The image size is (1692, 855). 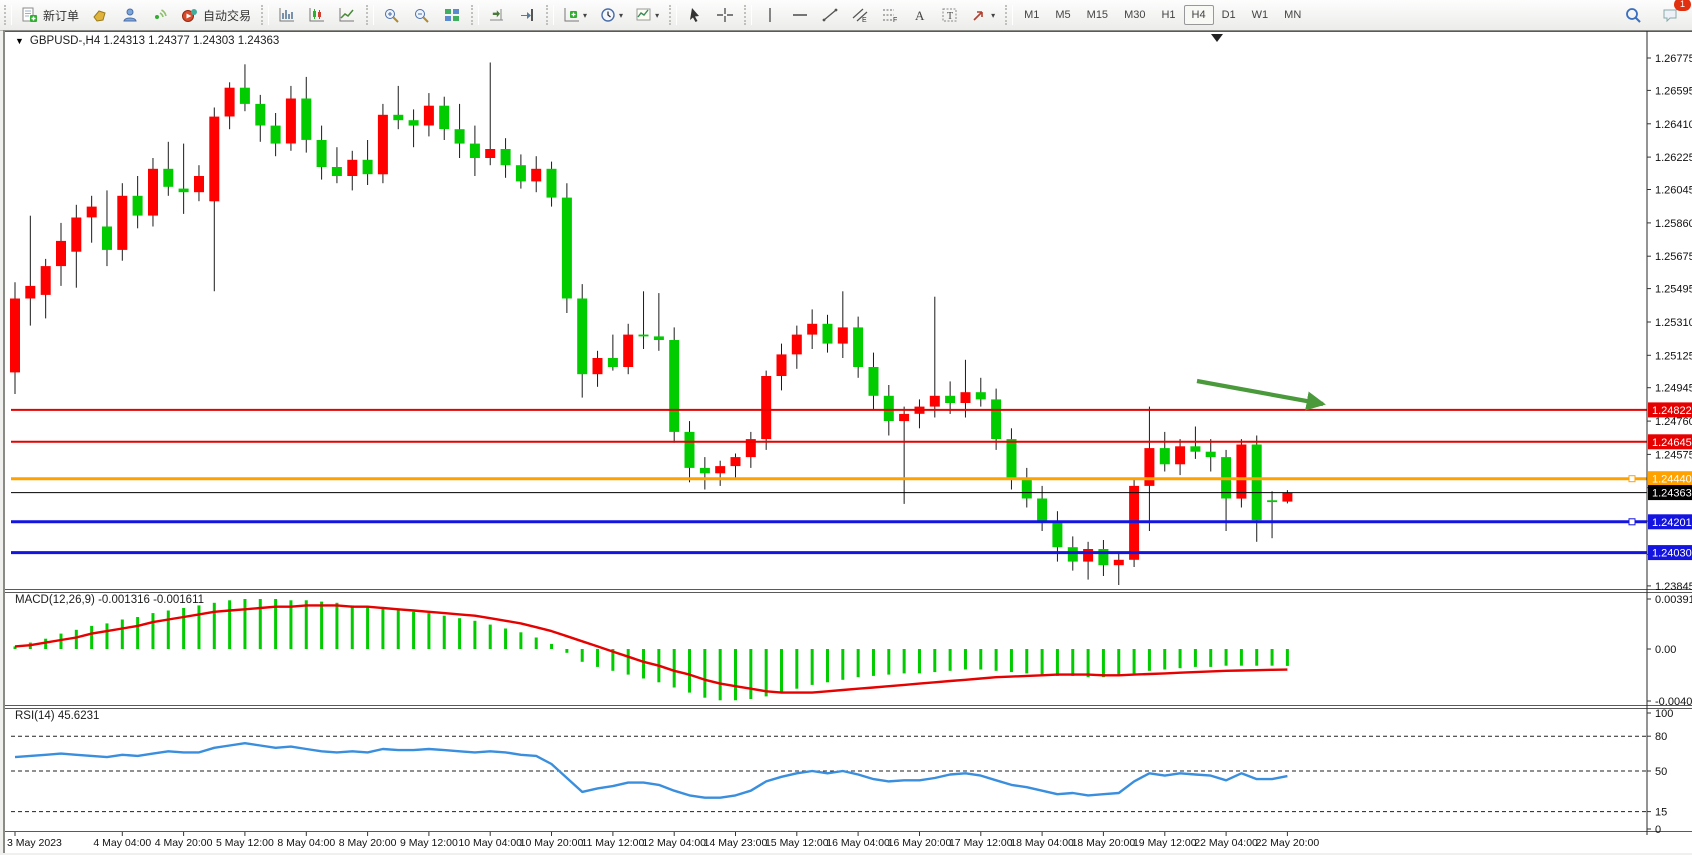 I want to click on timeframe-m30-button: M30, so click(x=1135, y=15).